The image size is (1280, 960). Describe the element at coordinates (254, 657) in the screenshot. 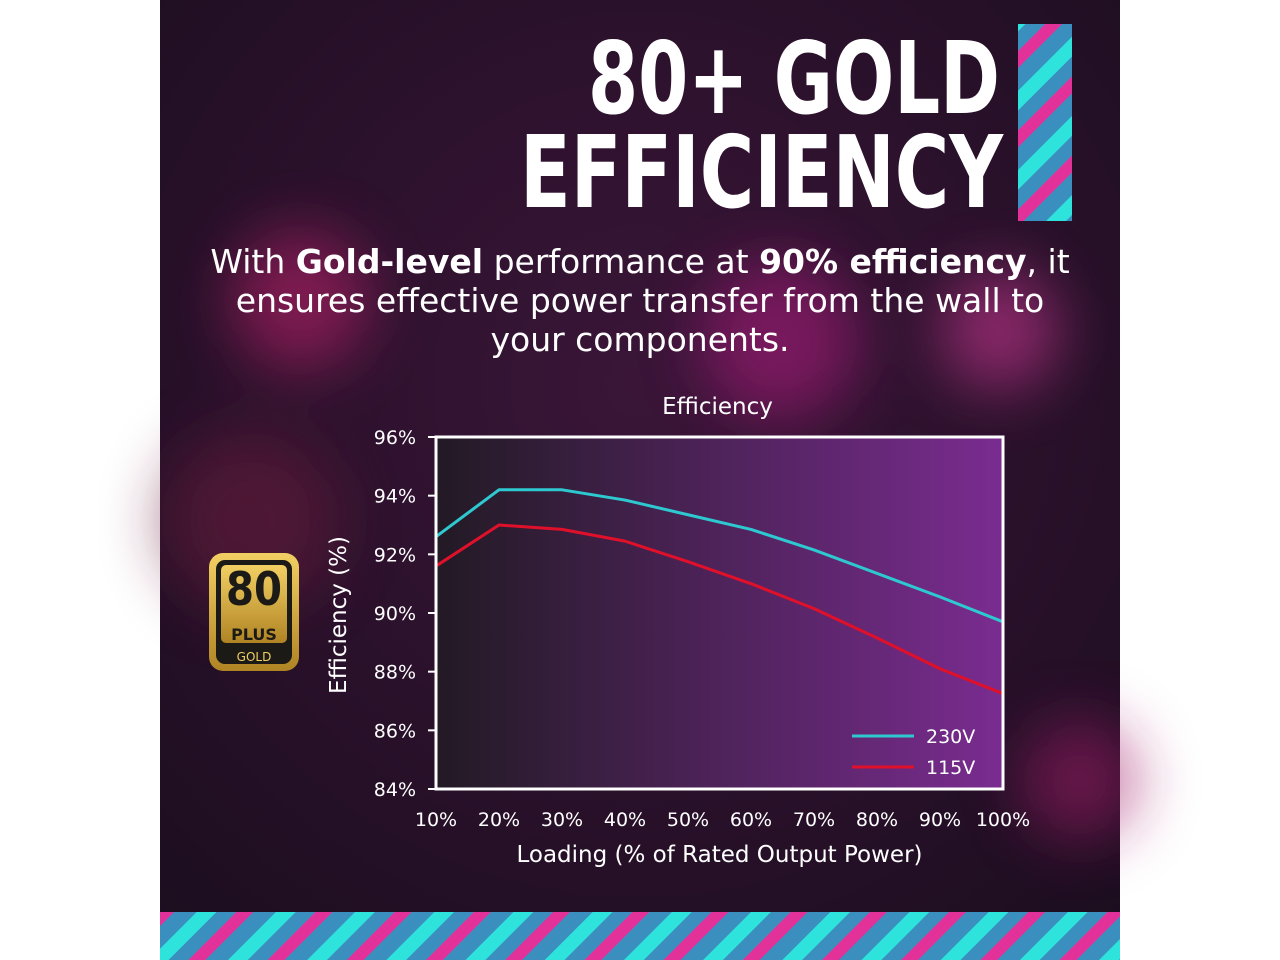

I see `badge-level: GOLD` at that location.